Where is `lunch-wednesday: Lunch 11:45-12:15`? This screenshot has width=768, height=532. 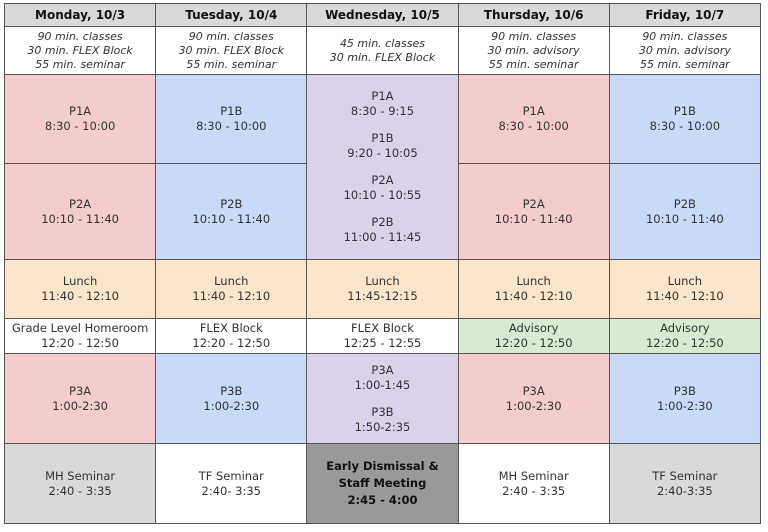
lunch-wednesday: Lunch 11:45-12:15 is located at coordinates (382, 289).